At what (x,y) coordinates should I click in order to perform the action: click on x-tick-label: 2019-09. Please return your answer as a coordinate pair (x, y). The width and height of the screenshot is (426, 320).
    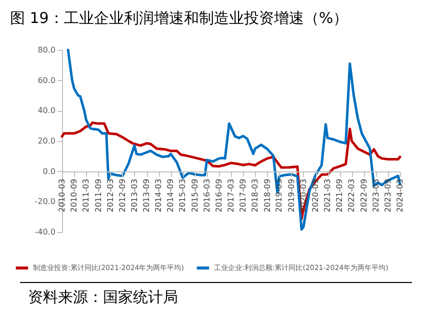
    Looking at the image, I should click on (291, 195).